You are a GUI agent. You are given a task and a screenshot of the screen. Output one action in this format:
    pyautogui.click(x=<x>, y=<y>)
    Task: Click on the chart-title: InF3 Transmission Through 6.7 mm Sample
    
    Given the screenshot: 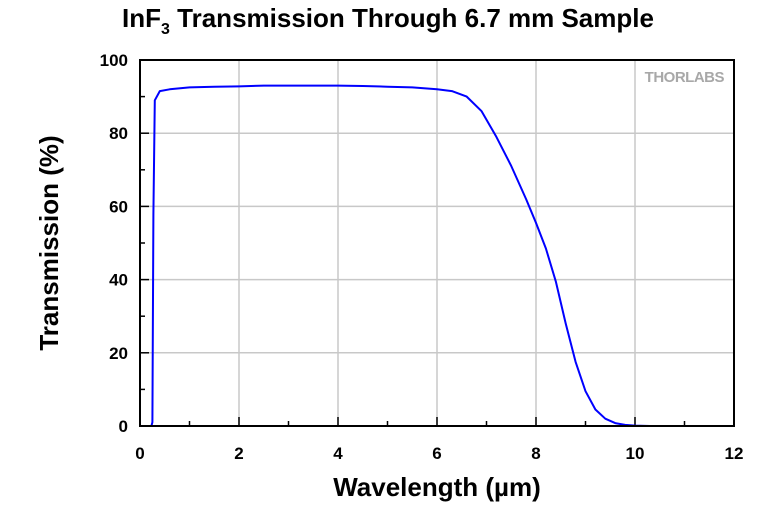 What is the action you would take?
    pyautogui.click(x=388, y=20)
    